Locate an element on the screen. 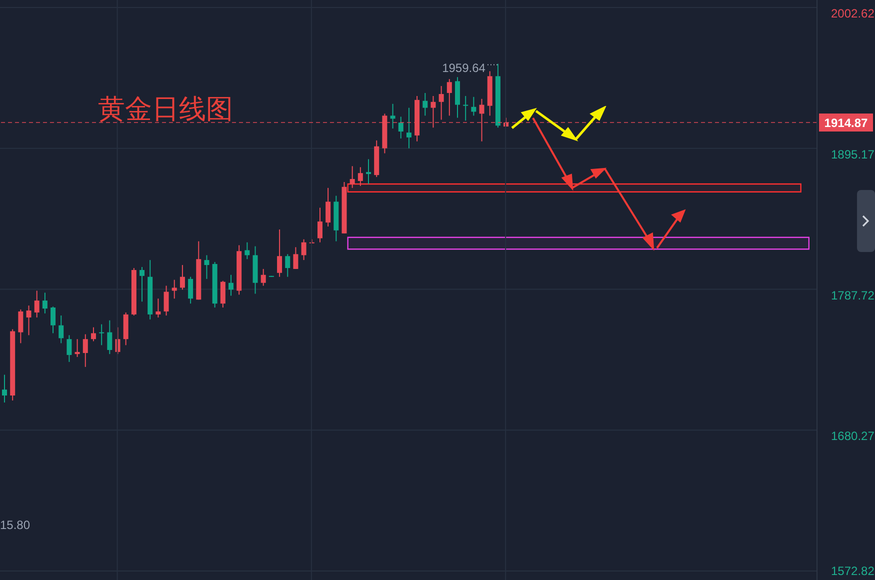 This screenshot has height=580, width=875. y-tick-label: 1787.72 is located at coordinates (853, 295).